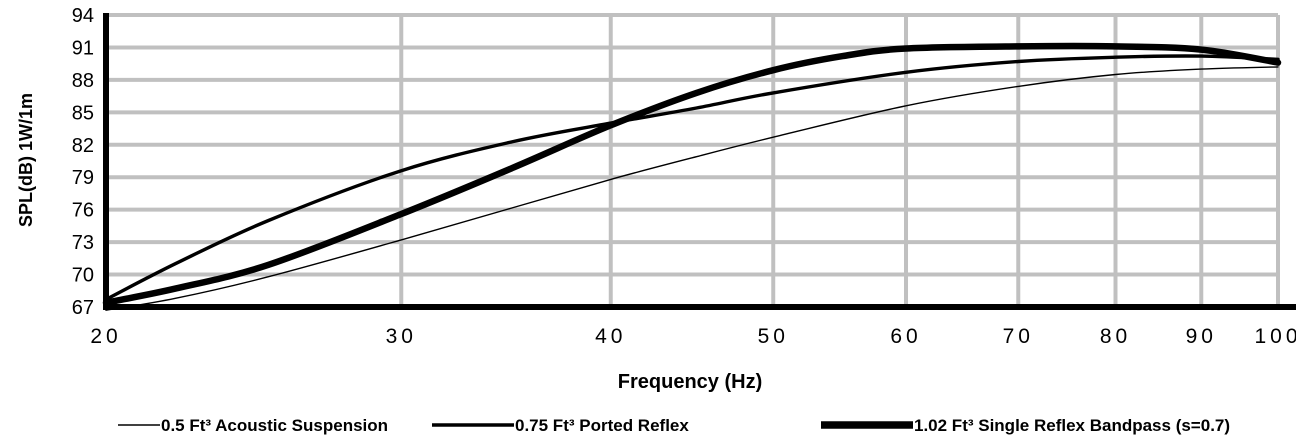 Image resolution: width=1296 pixels, height=437 pixels. What do you see at coordinates (105, 336) in the screenshot?
I see `x-tick-label: 20` at bounding box center [105, 336].